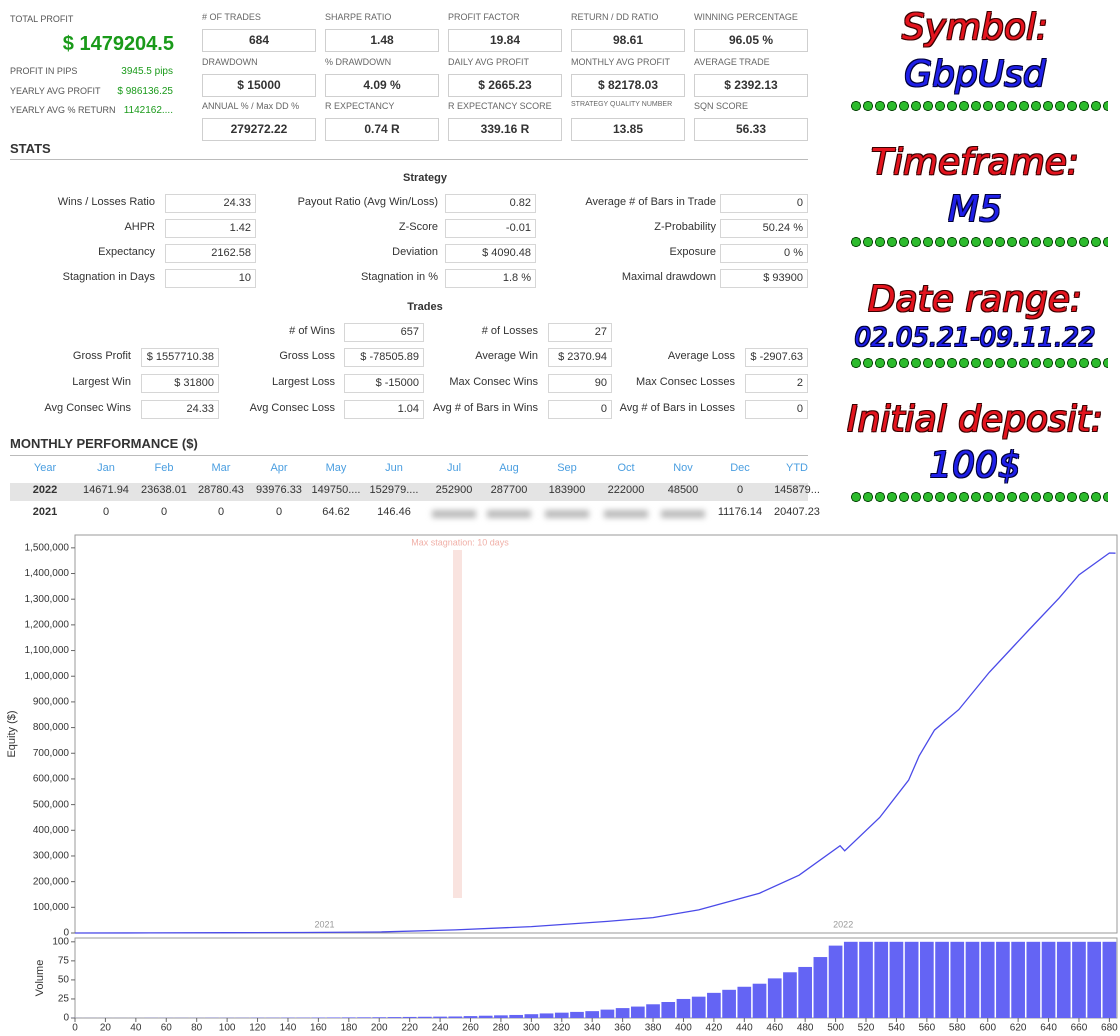 Image resolution: width=1120 pixels, height=1036 pixels. I want to click on card-label: SQN SCORE, so click(721, 106).